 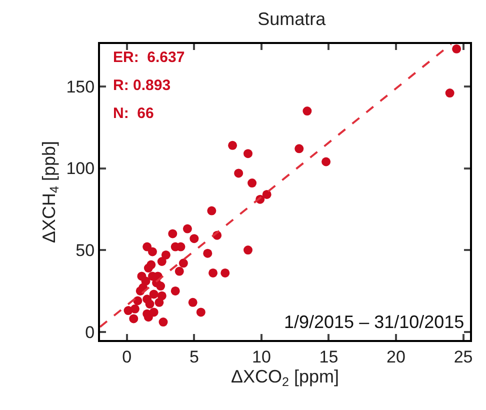 What do you see at coordinates (142, 85) in the screenshot?
I see `annotation: R: 0.893` at bounding box center [142, 85].